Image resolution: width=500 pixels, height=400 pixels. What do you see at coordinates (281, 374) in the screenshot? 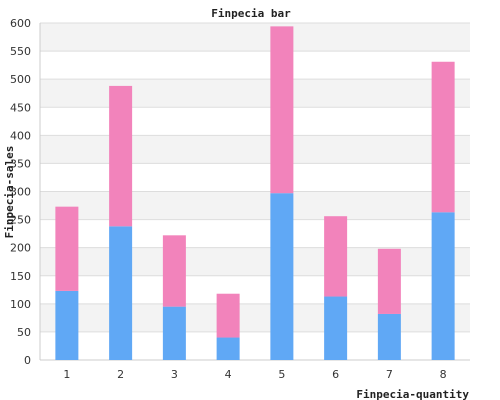
I see `x-tick-label: 5` at bounding box center [281, 374].